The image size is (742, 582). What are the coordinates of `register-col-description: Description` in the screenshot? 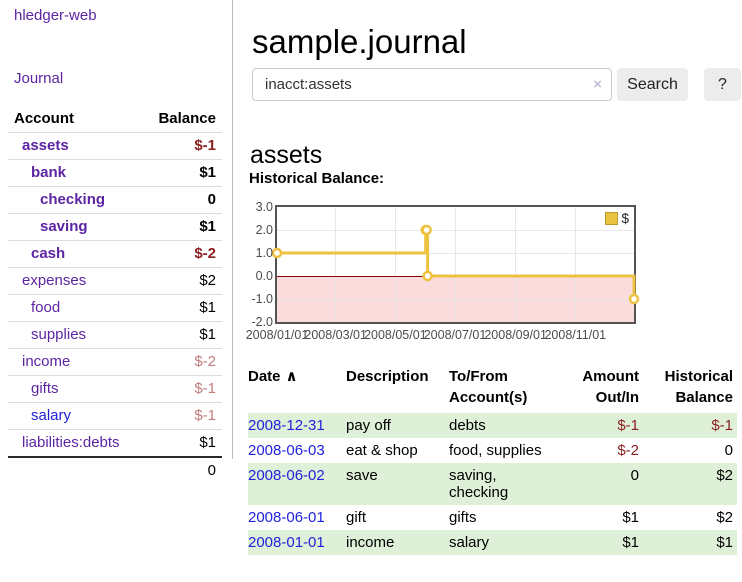 It's located at (387, 376).